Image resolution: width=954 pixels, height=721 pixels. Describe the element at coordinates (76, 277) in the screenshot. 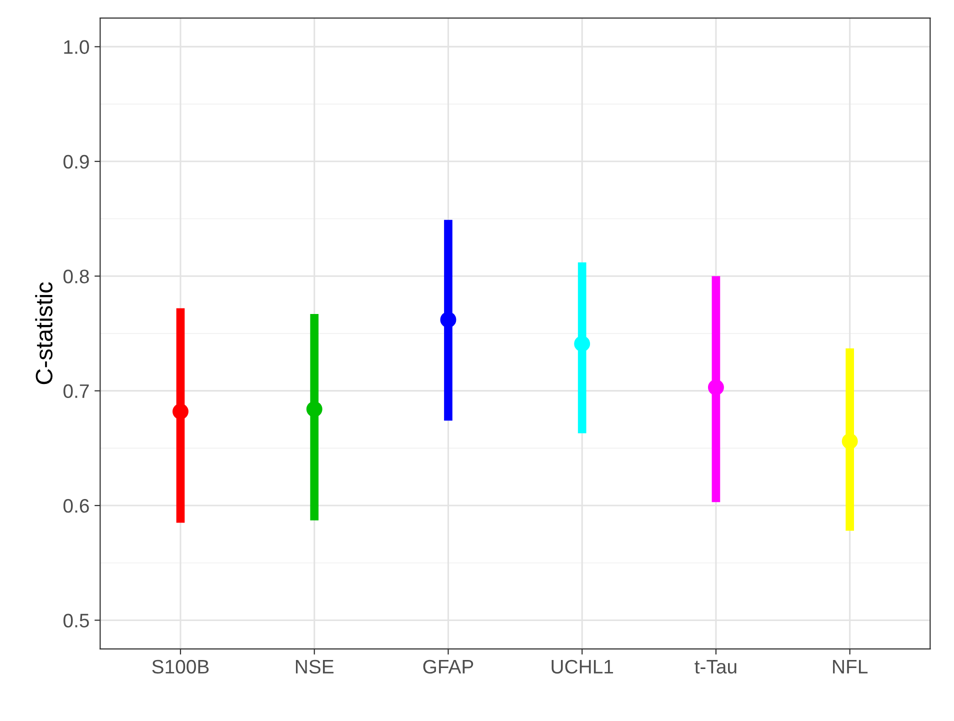

I see `y-tick-label: 0.8` at that location.